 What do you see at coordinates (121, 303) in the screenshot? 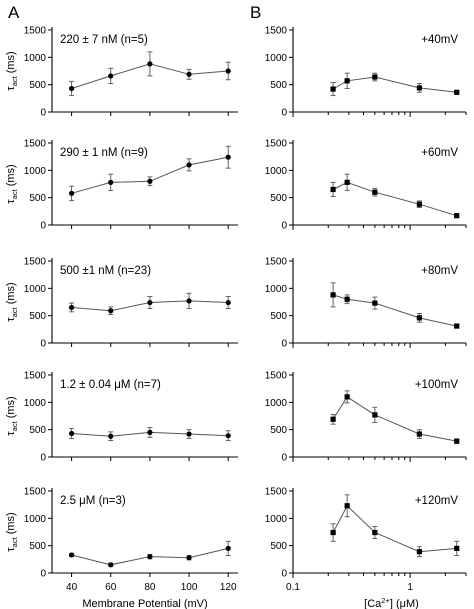
I see `chart-panel-a-3: 0 500 1000 1500 τact (ms) 500 ±1 nM (n=23)` at bounding box center [121, 303].